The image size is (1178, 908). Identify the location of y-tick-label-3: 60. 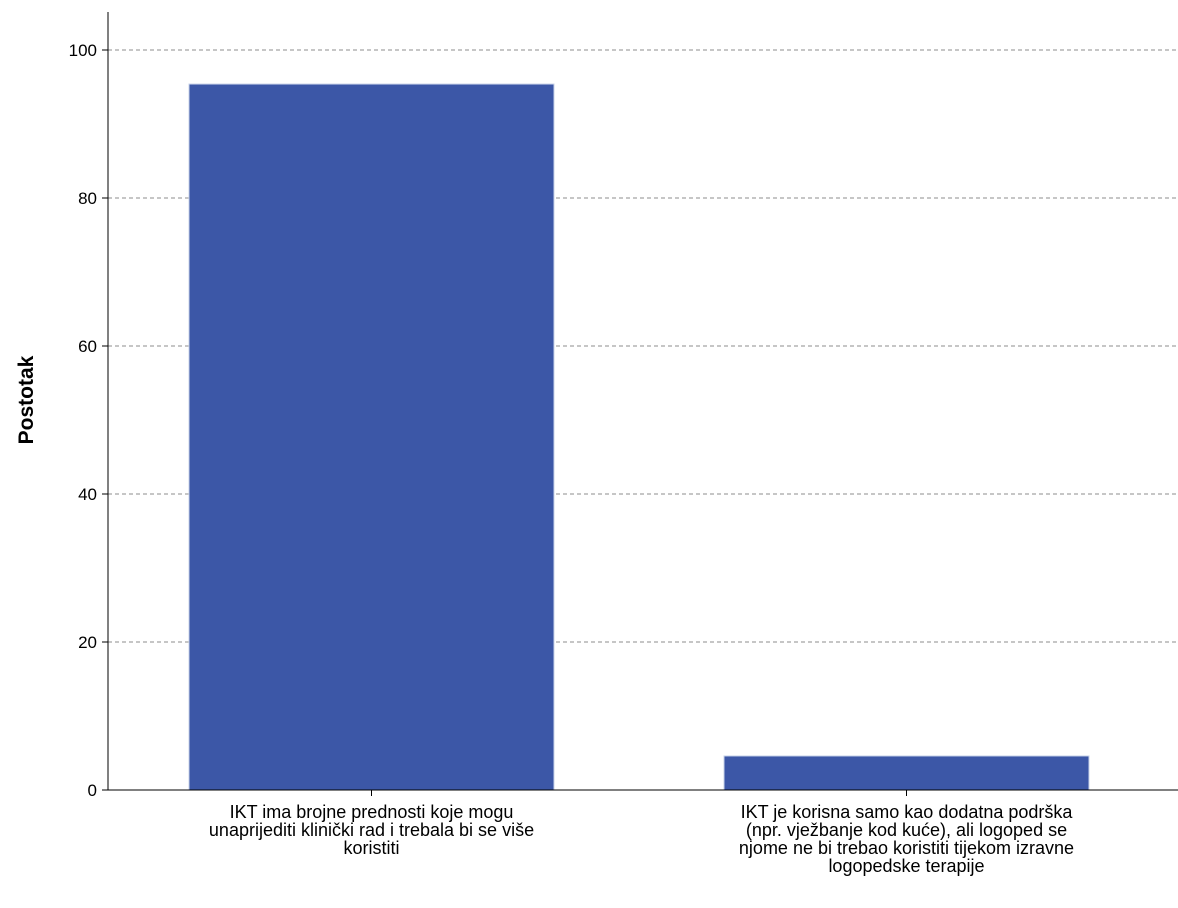
(87, 346).